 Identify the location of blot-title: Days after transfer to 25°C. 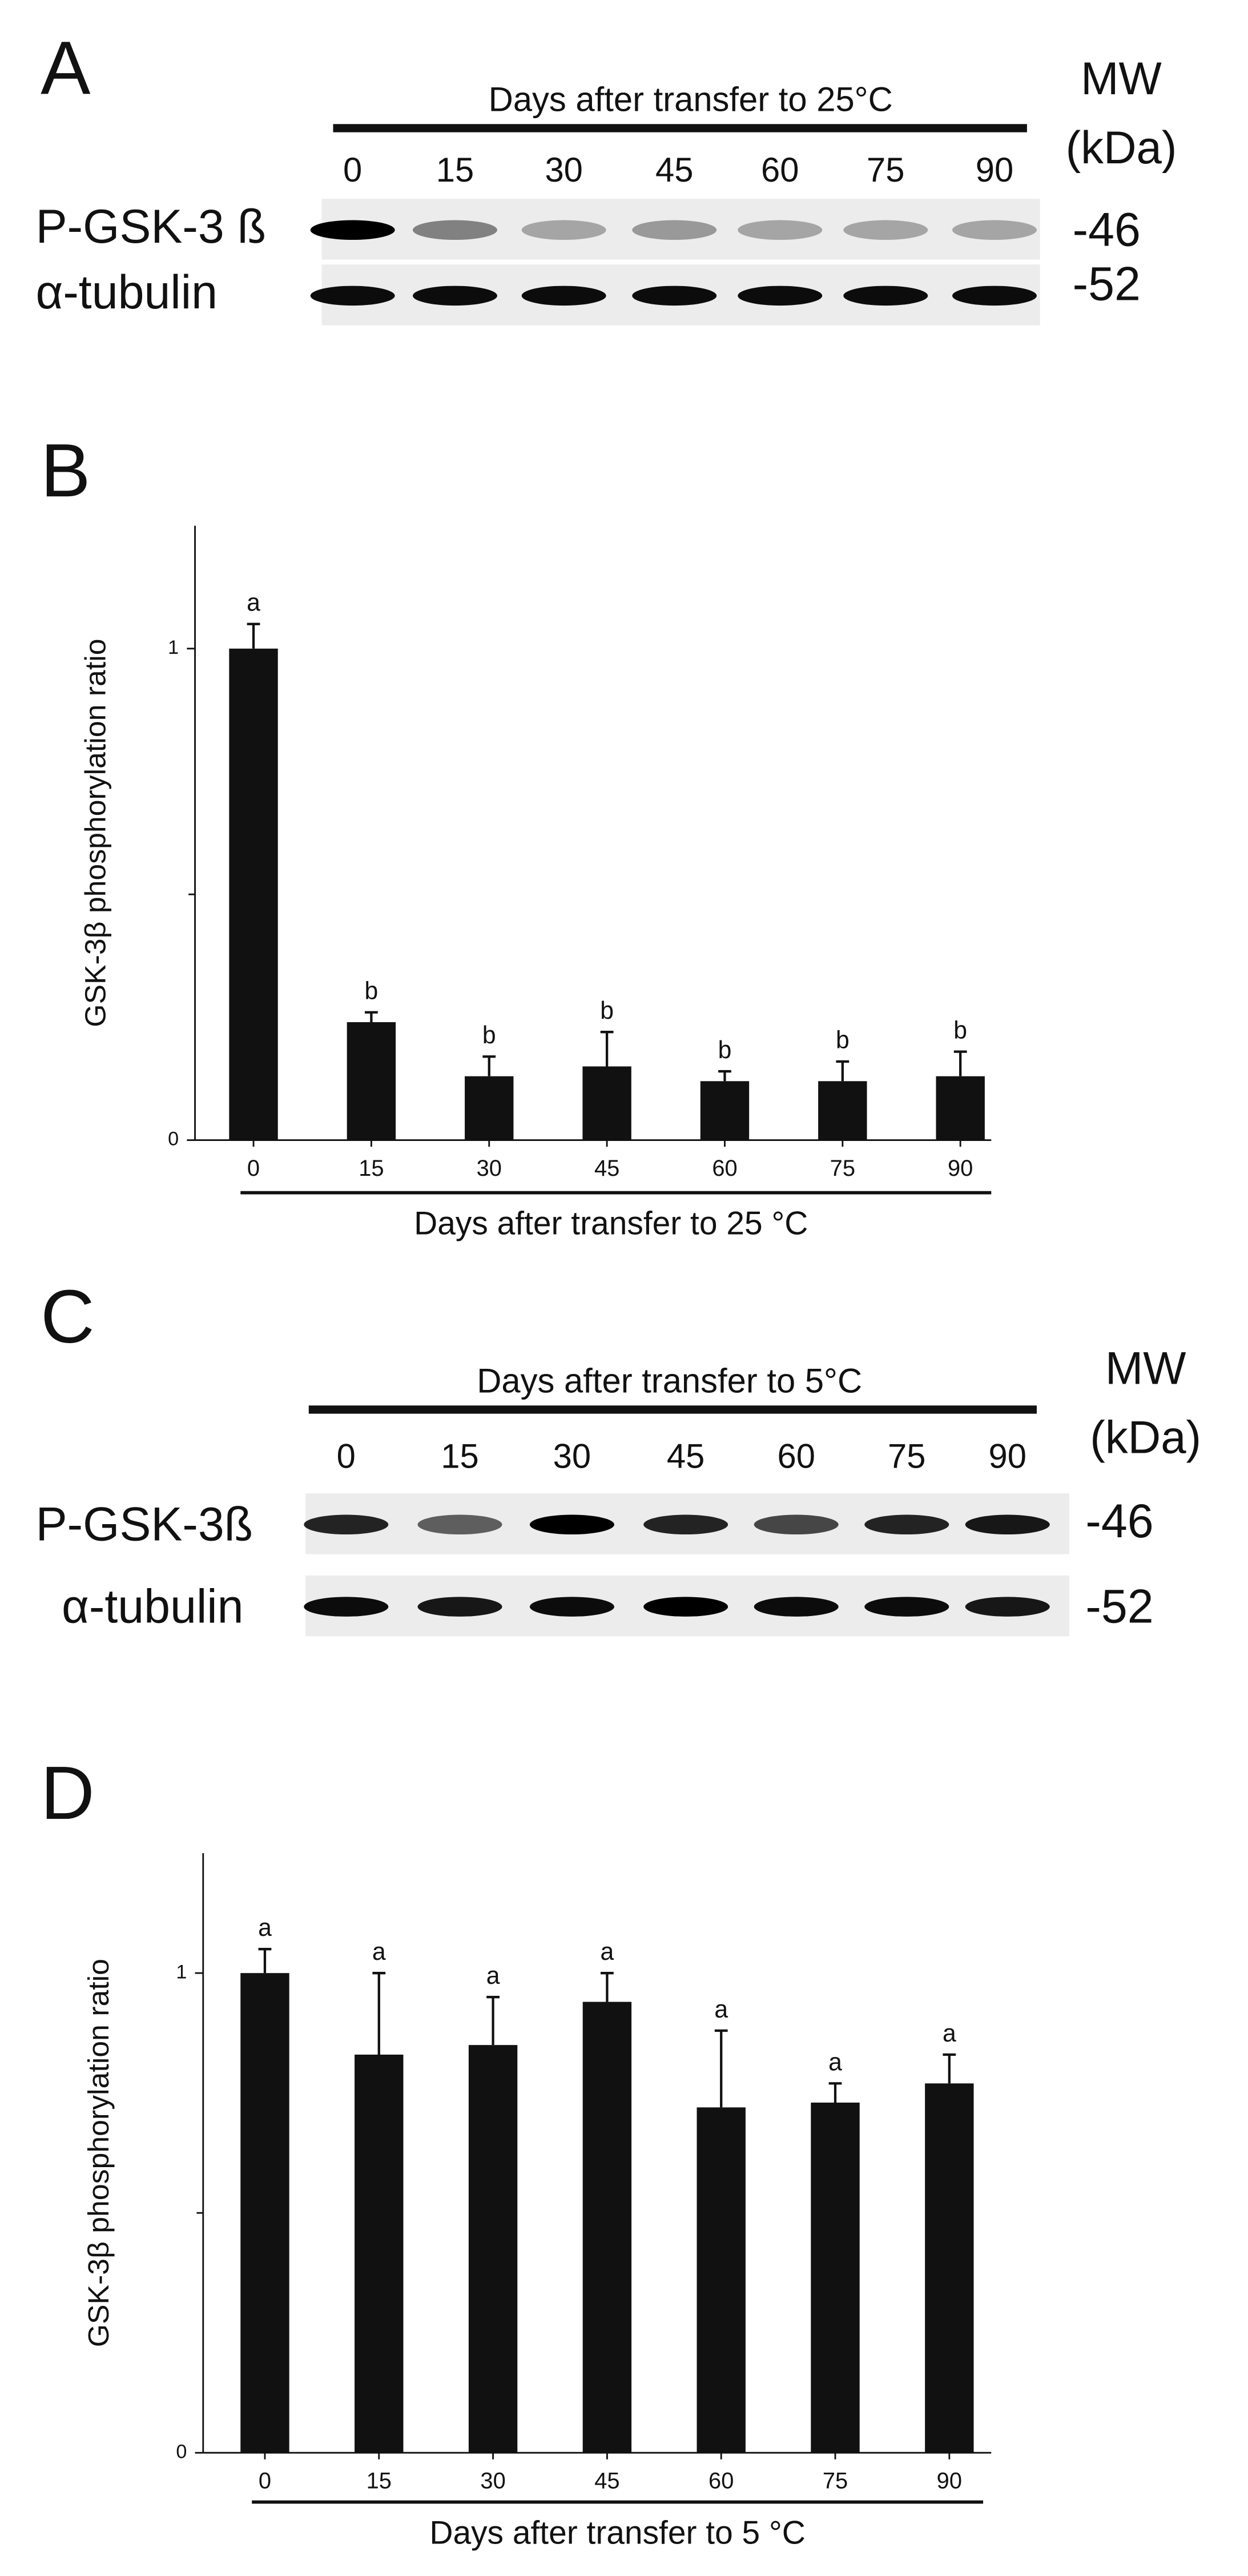
(691, 99).